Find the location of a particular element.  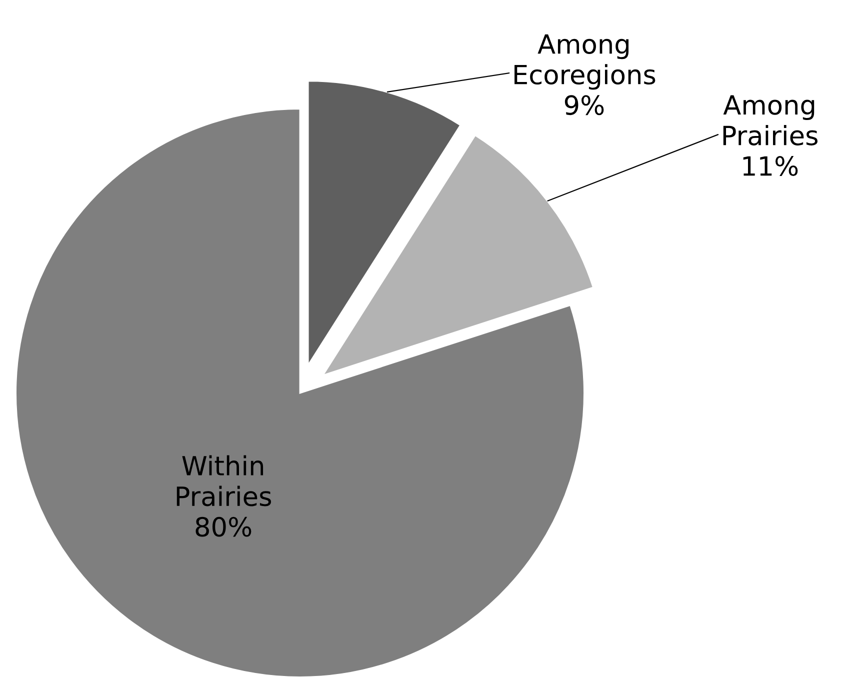

slice-label: Among Prairies is located at coordinates (770, 120).